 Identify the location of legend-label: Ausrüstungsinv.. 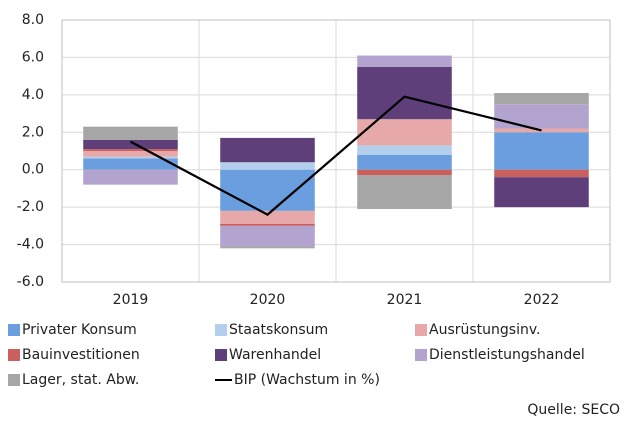
(485, 330).